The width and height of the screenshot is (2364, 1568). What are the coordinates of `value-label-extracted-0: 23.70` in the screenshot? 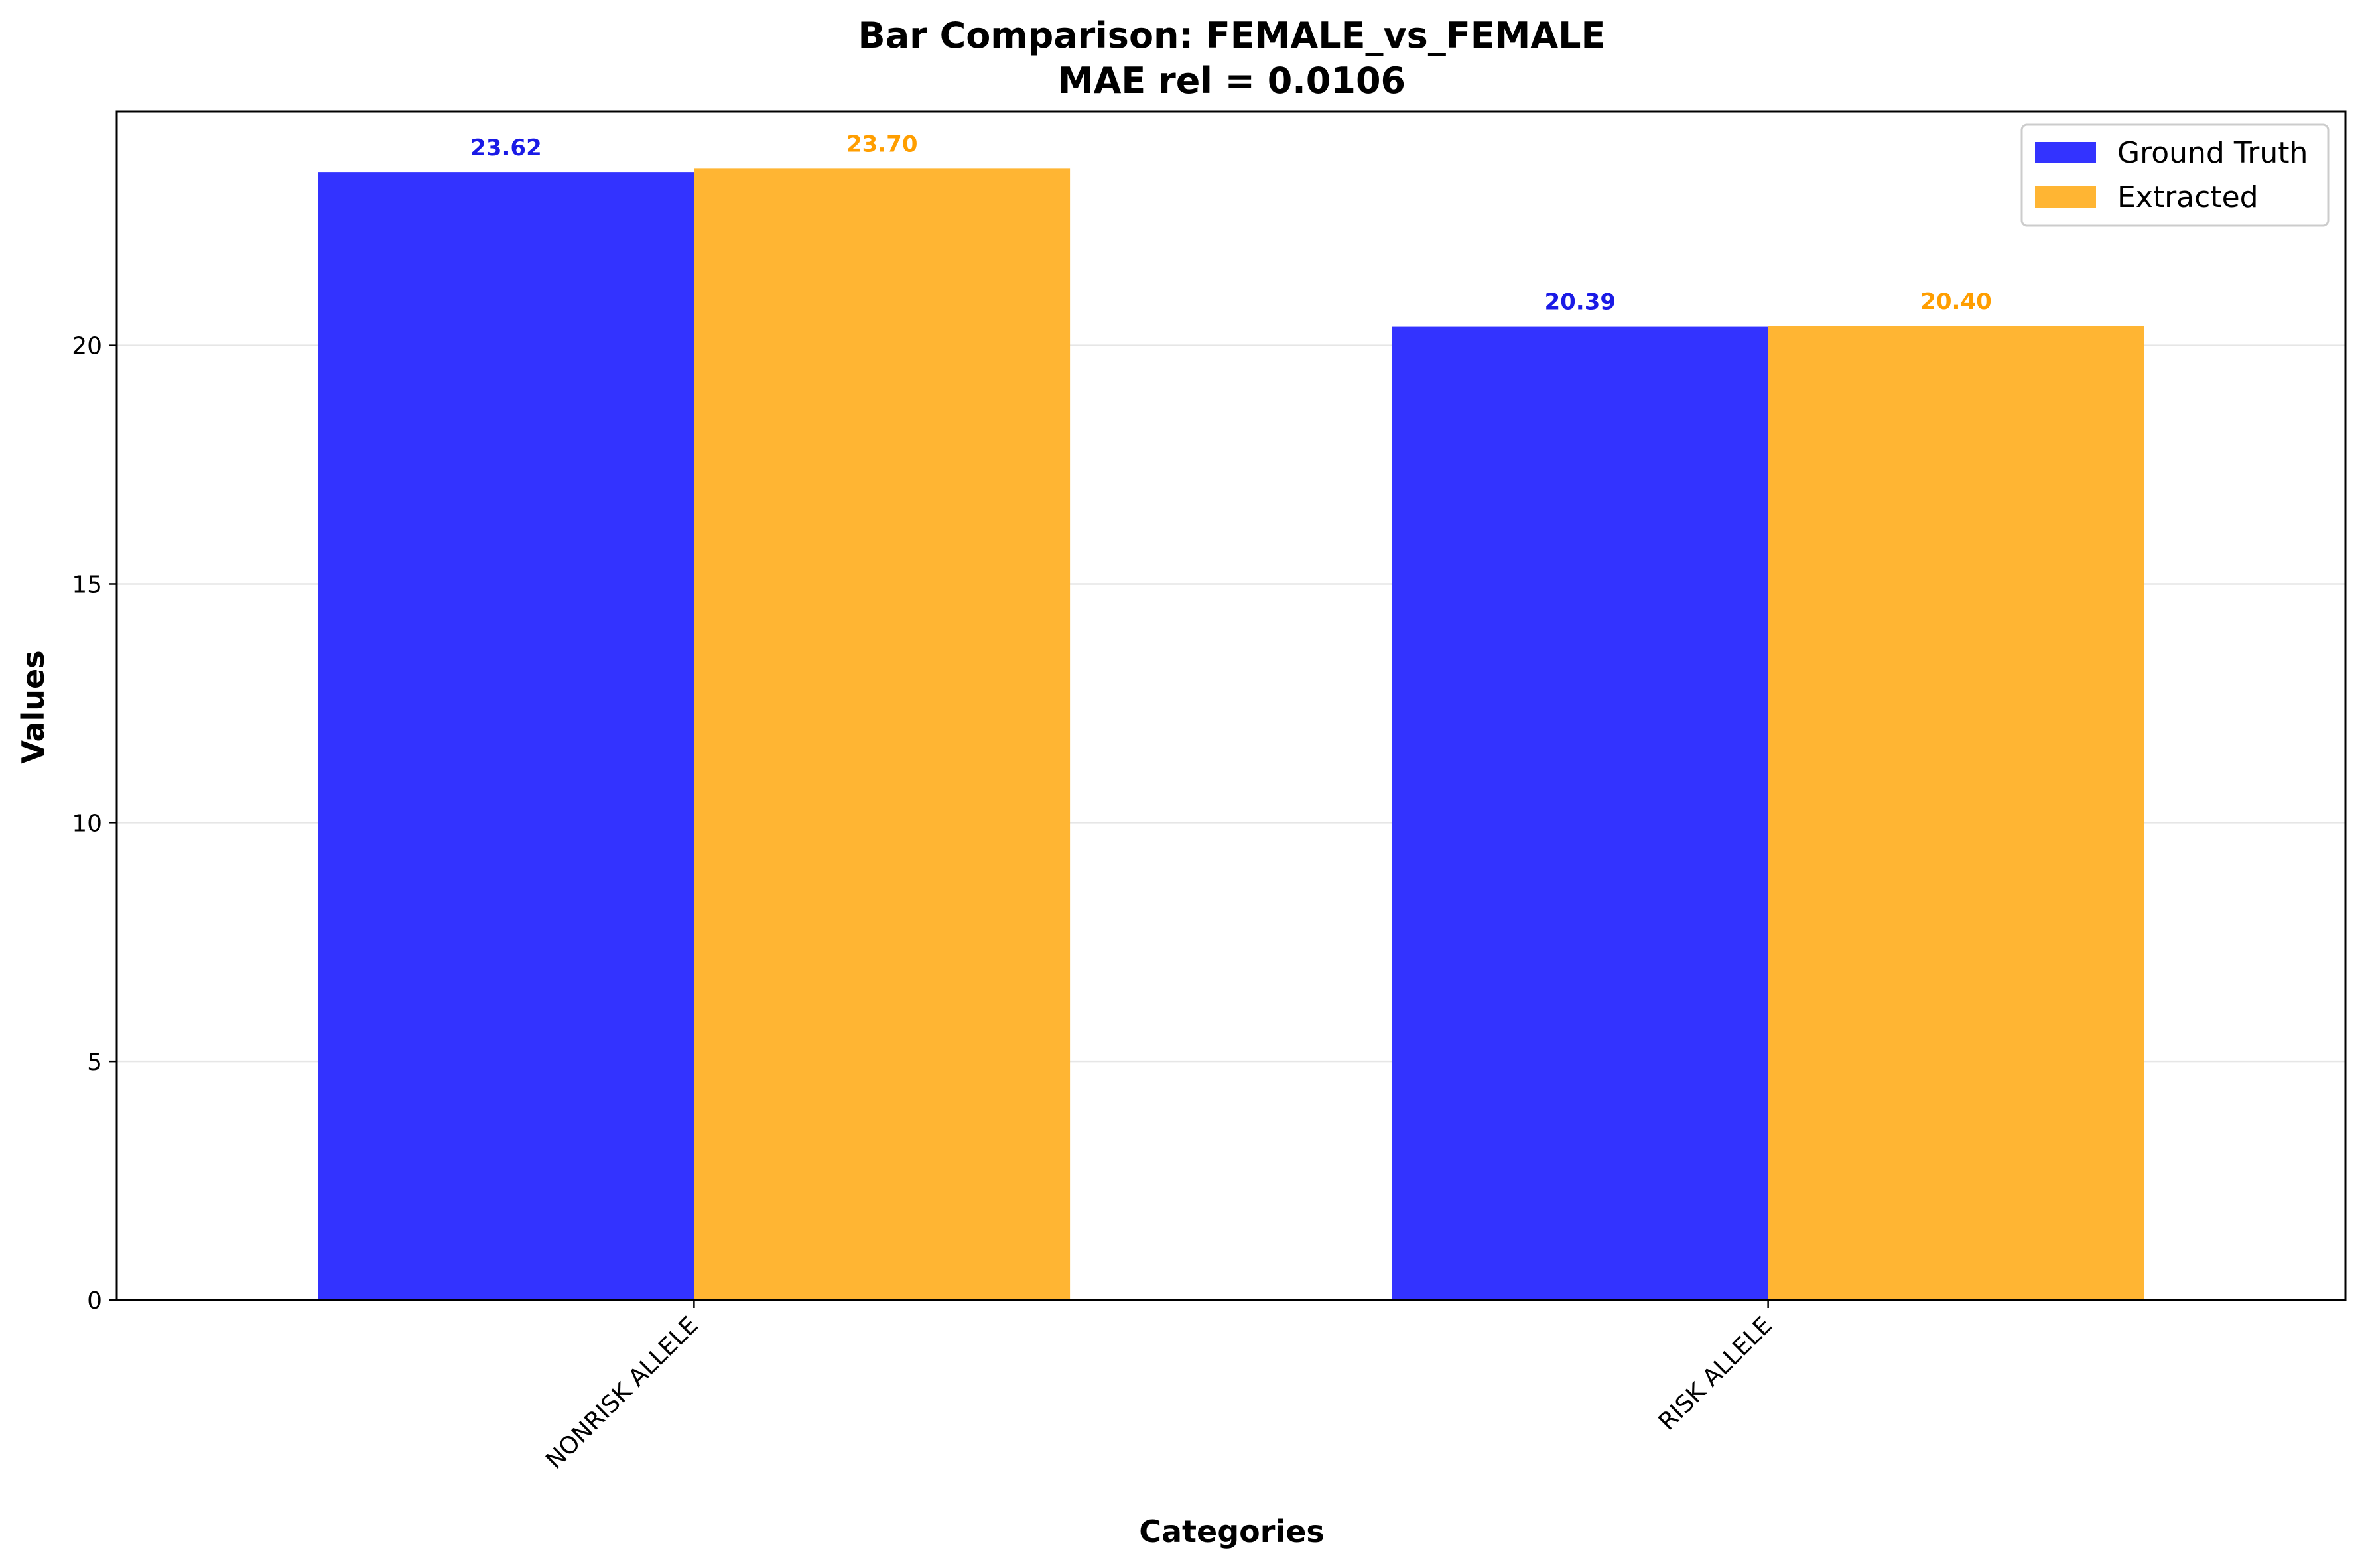 It's located at (882, 144).